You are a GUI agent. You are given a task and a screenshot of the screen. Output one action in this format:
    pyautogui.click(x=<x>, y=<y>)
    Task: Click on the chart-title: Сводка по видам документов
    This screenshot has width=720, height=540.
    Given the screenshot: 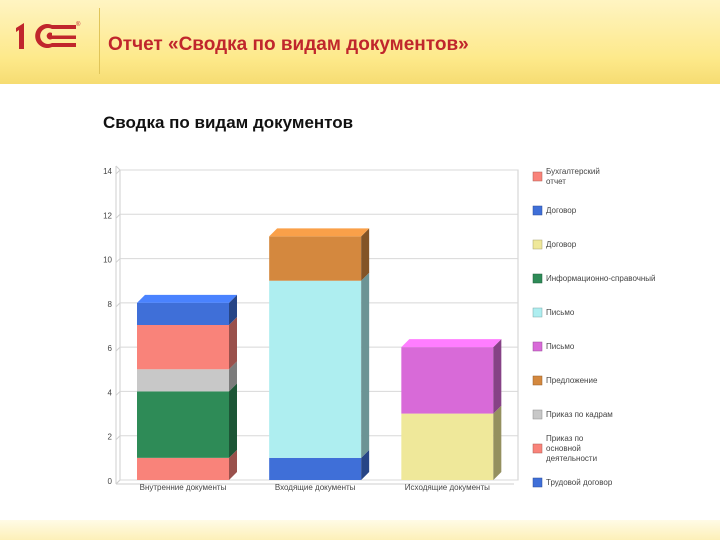 What is the action you would take?
    pyautogui.click(x=228, y=122)
    